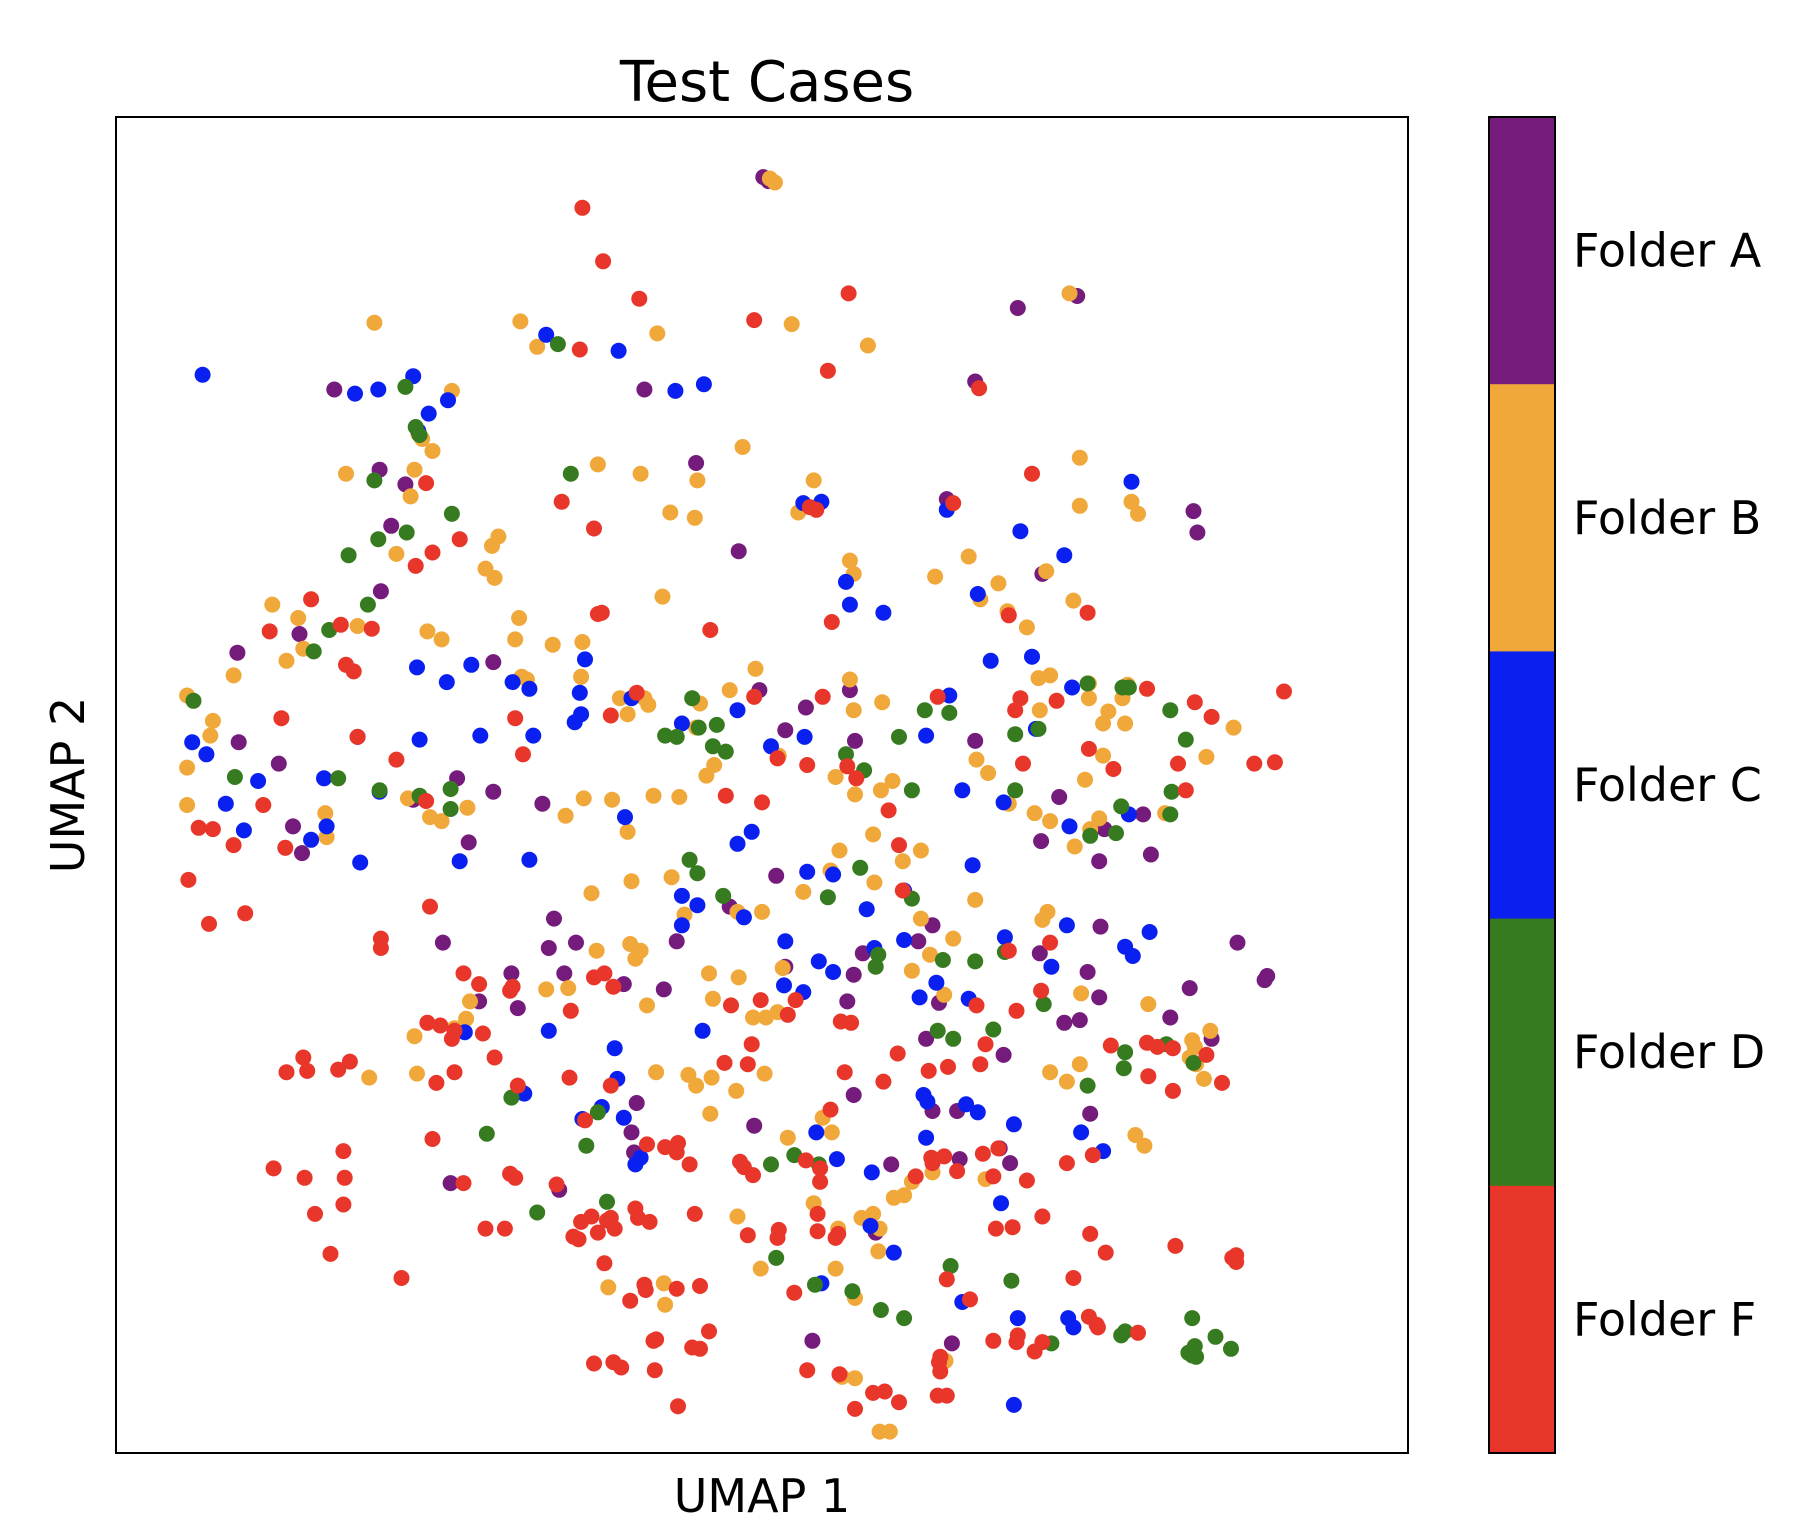 The image size is (1816, 1532). What do you see at coordinates (1669, 1052) in the screenshot?
I see `colorbar-label: Folder D` at bounding box center [1669, 1052].